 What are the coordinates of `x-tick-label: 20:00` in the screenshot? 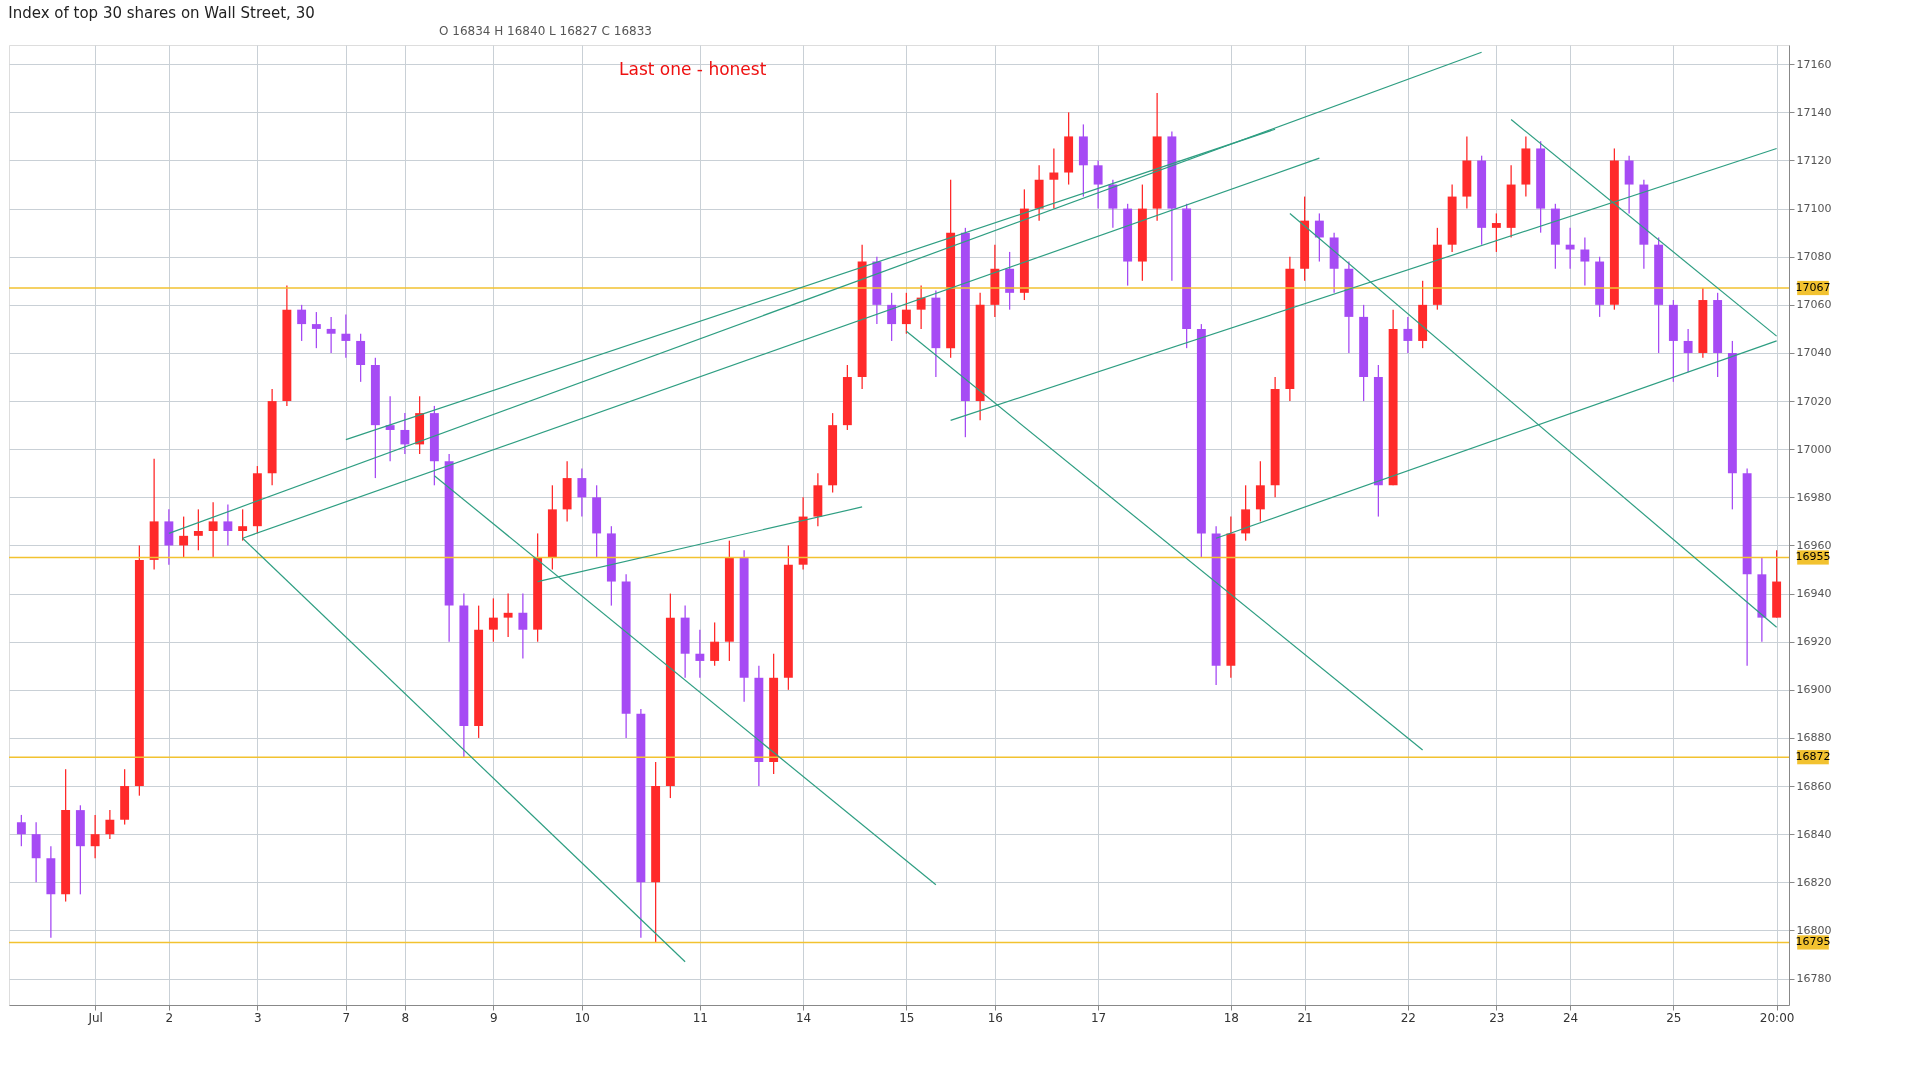 It's located at (1777, 1017).